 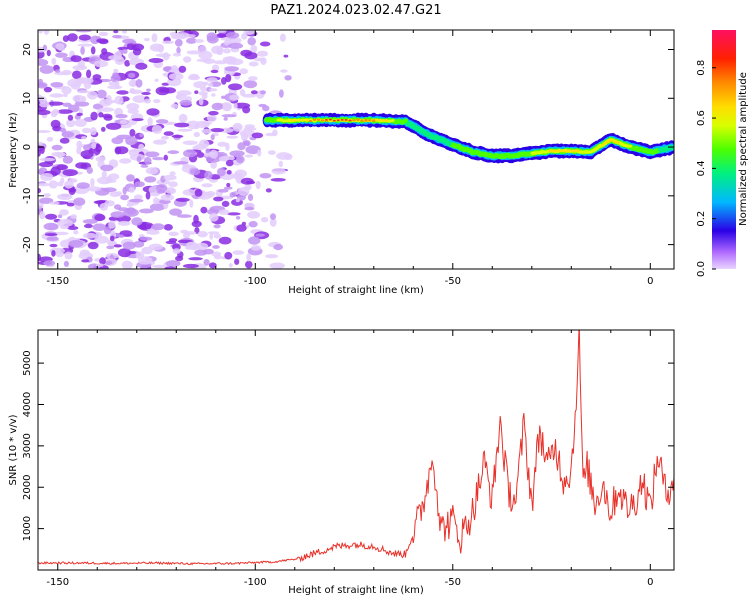 What do you see at coordinates (27, 147) in the screenshot?
I see `y-tick-label: 0` at bounding box center [27, 147].